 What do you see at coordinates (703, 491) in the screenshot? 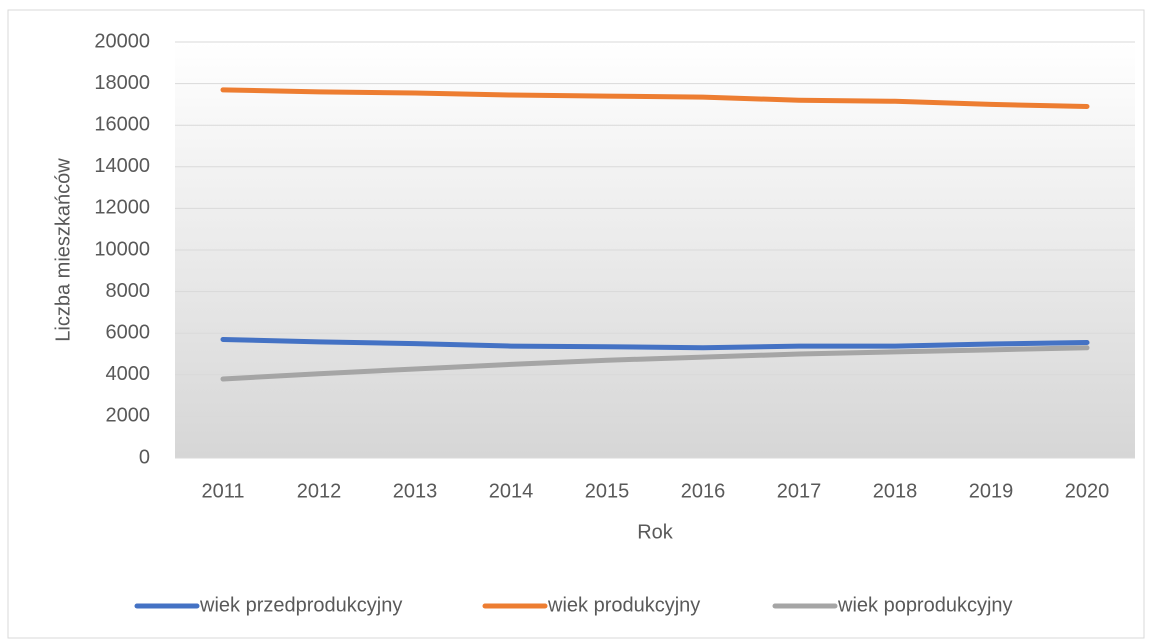
I see `x-tick-label: 2016` at bounding box center [703, 491].